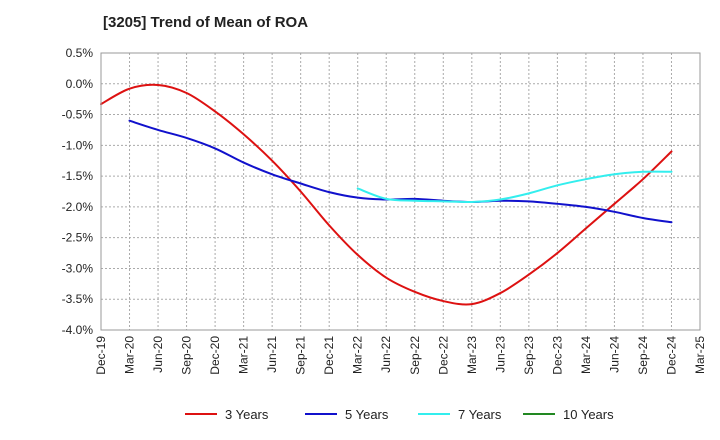 This screenshot has height=440, width=720. I want to click on y-tick-label: -2.5%, so click(78, 238).